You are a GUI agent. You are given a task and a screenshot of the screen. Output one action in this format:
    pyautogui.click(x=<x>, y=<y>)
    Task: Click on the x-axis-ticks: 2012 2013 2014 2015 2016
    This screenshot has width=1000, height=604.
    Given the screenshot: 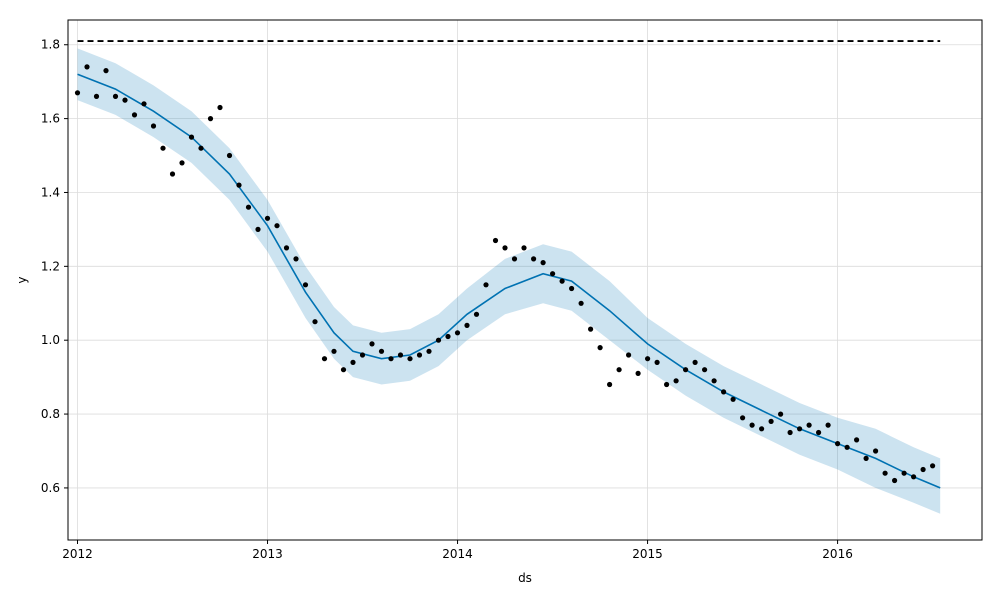 What is the action you would take?
    pyautogui.click(x=457, y=550)
    